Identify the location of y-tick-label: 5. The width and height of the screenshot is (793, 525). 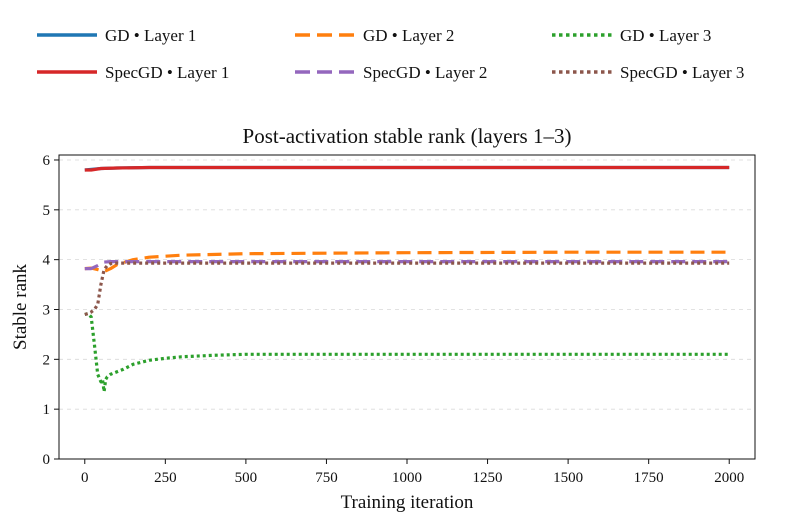
(47, 211).